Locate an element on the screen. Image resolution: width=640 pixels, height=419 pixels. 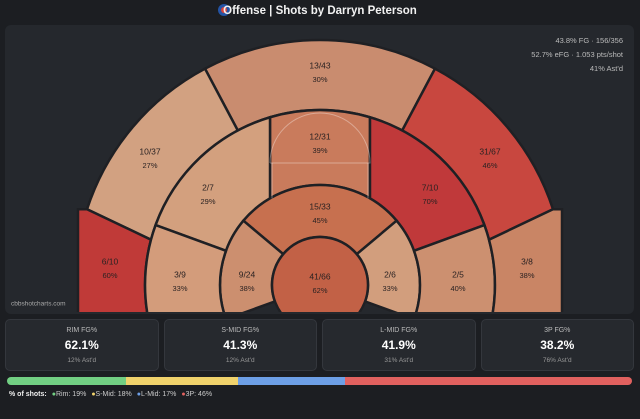
title: Offense | Shots by Darryn Peterson is located at coordinates (320, 11).